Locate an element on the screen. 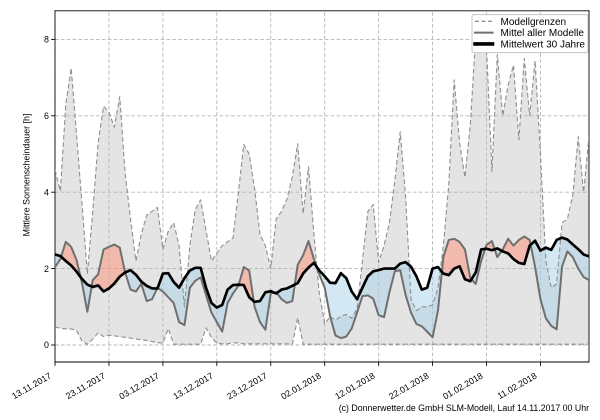 This screenshot has width=600, height=420. svg-text: 4 is located at coordinates (46, 192).